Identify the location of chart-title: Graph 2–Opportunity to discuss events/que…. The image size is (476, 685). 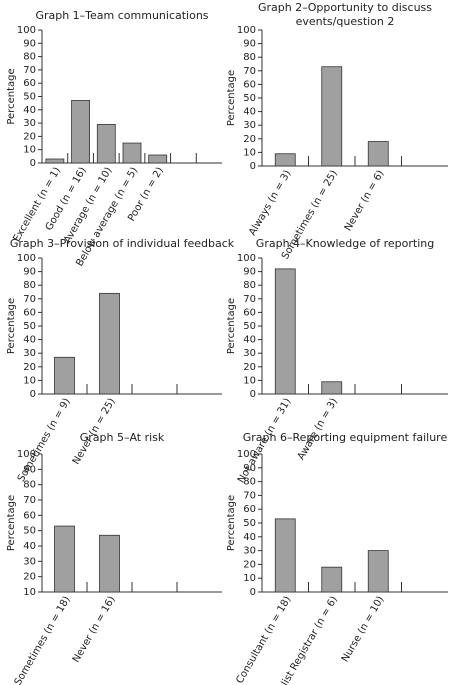
(345, 14).